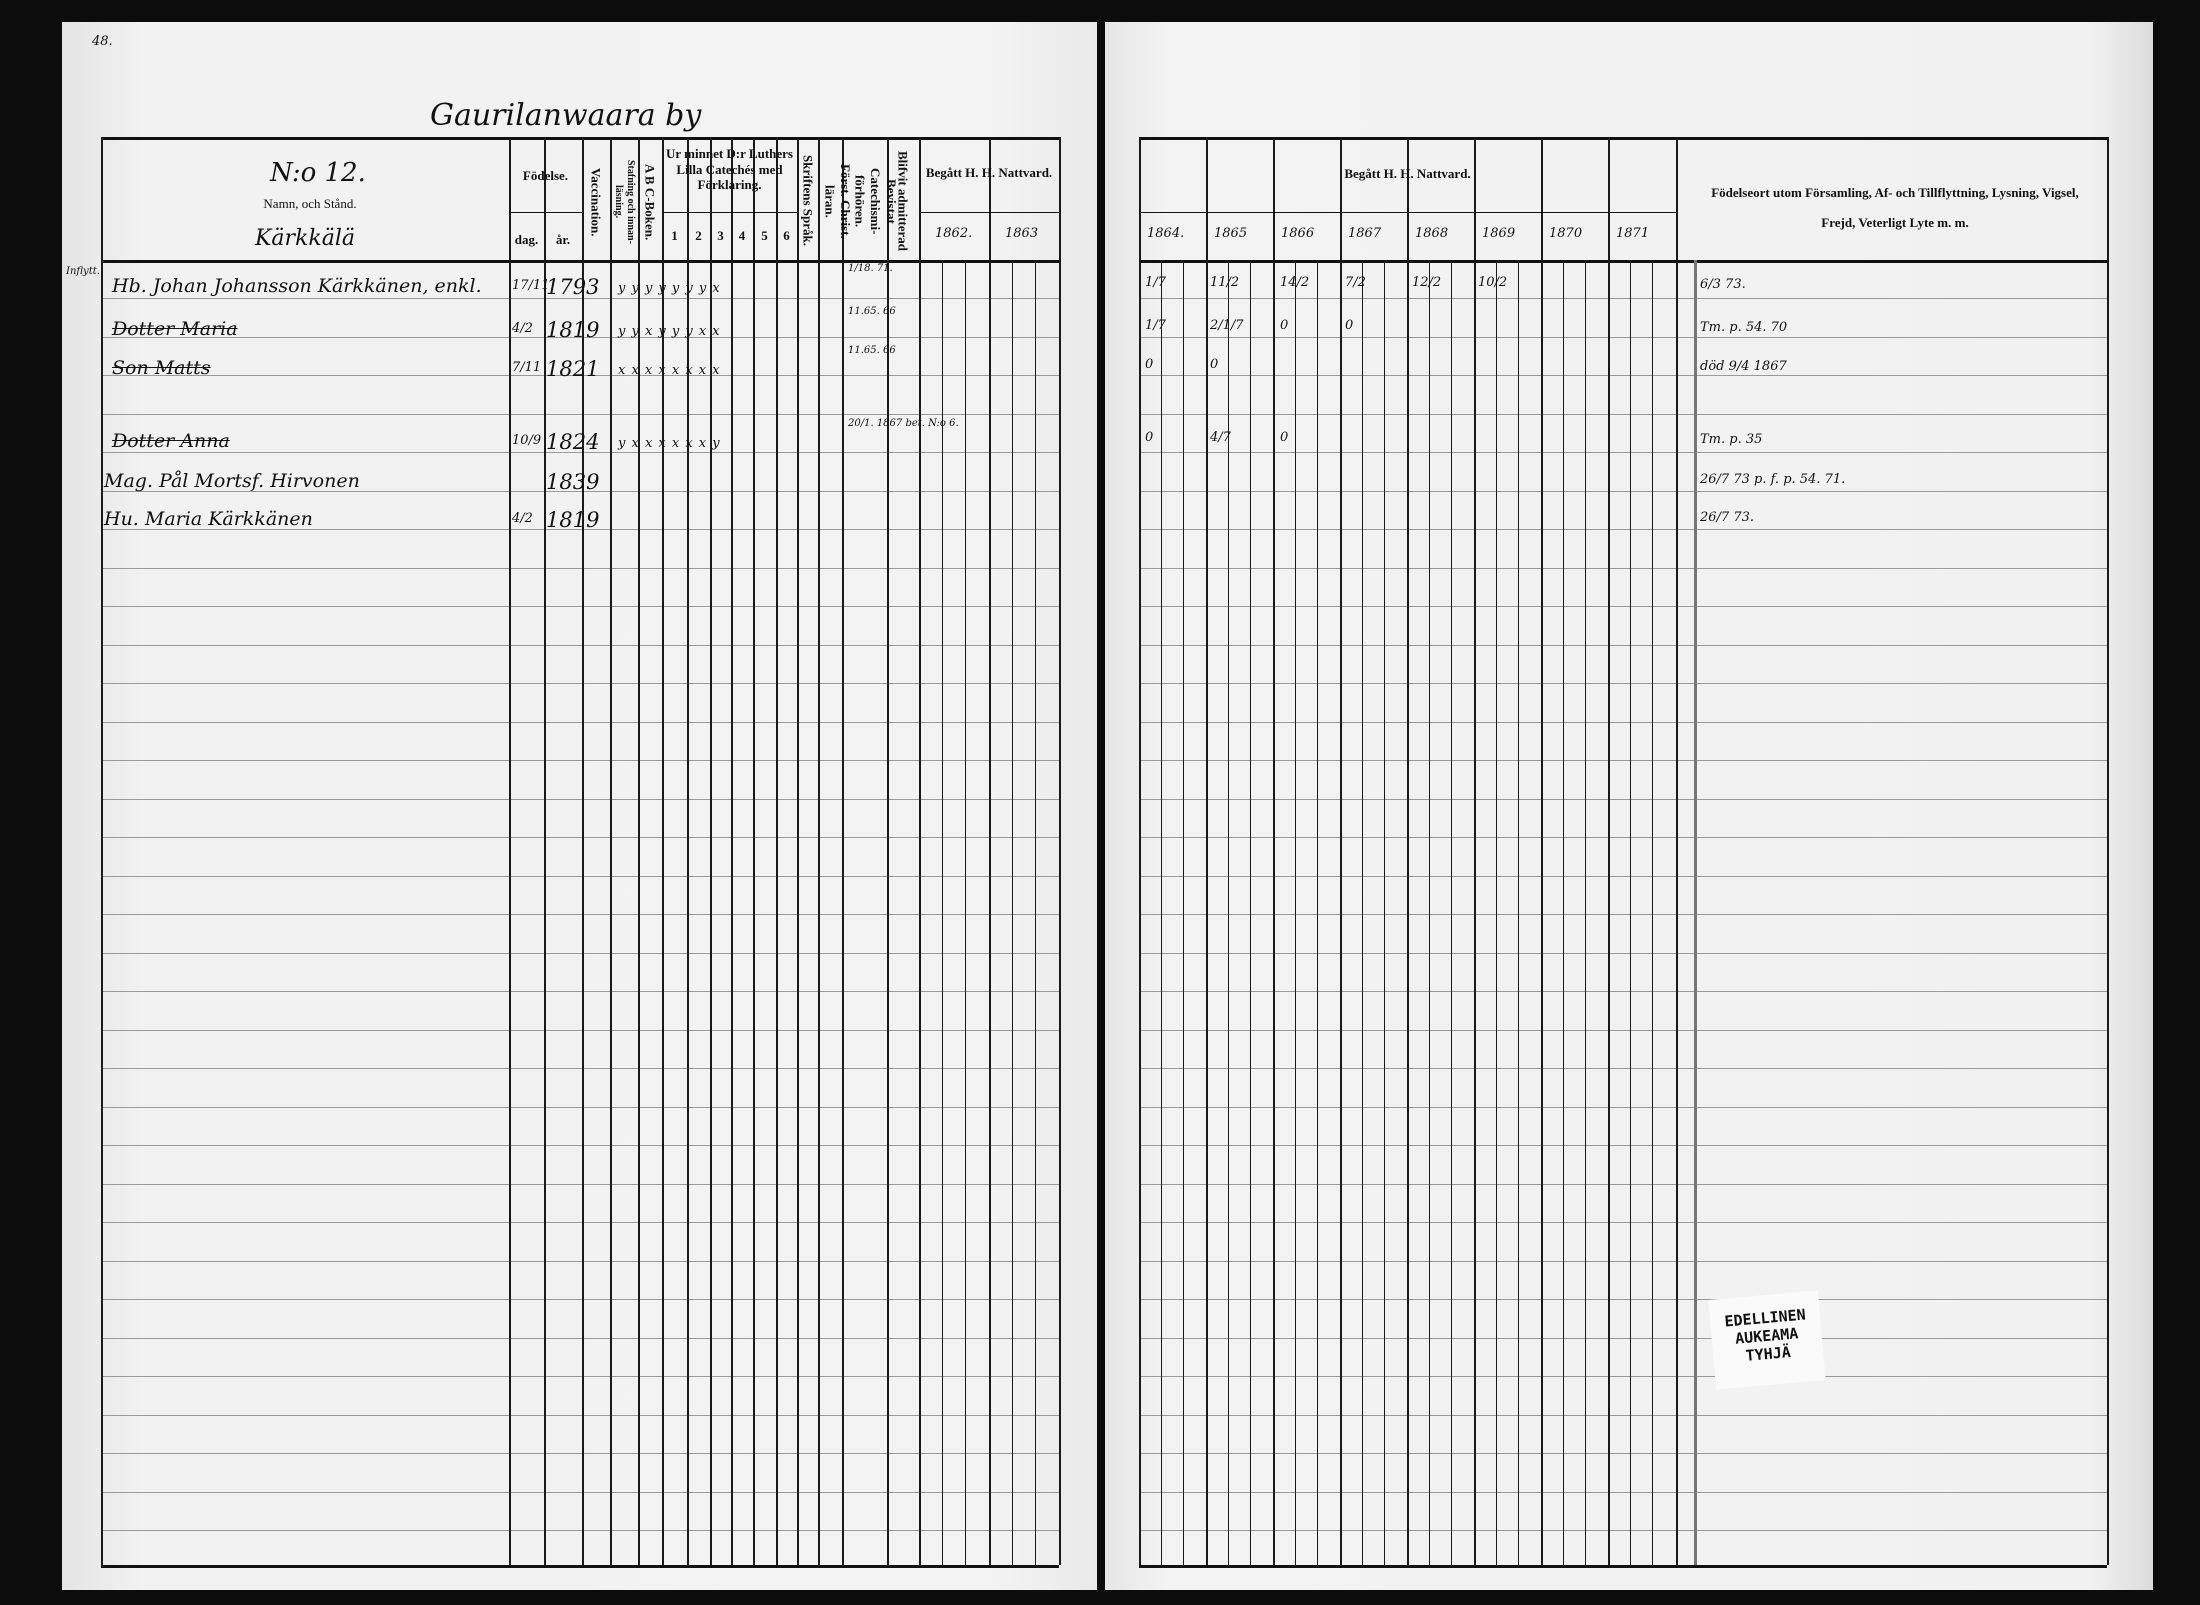 The width and height of the screenshot is (2200, 1605). Describe the element at coordinates (1773, 479) in the screenshot. I see `entry-remark: 26/7 73 p. f. p. 54. 71.` at that location.